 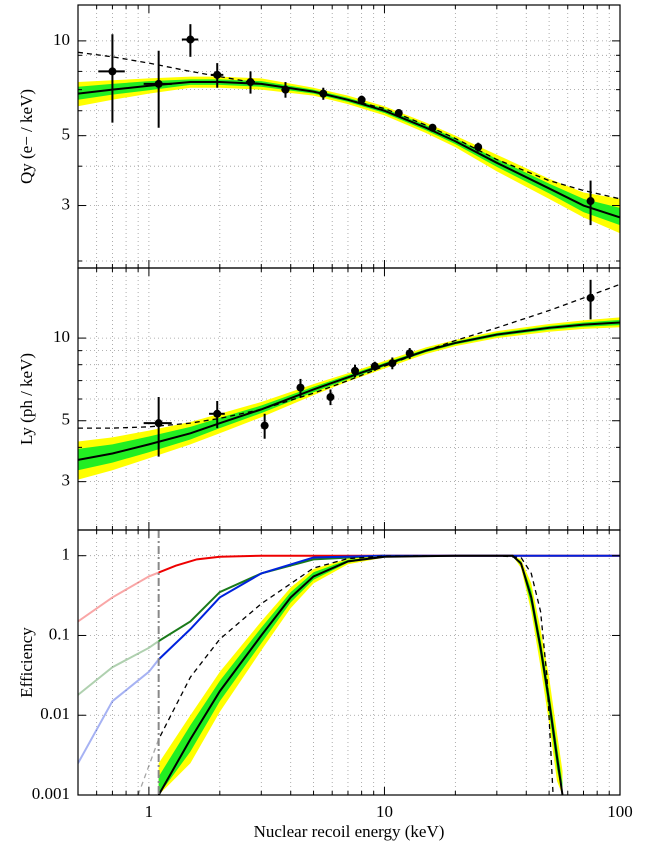 I want to click on x-tick-label: 10, so click(x=384, y=811).